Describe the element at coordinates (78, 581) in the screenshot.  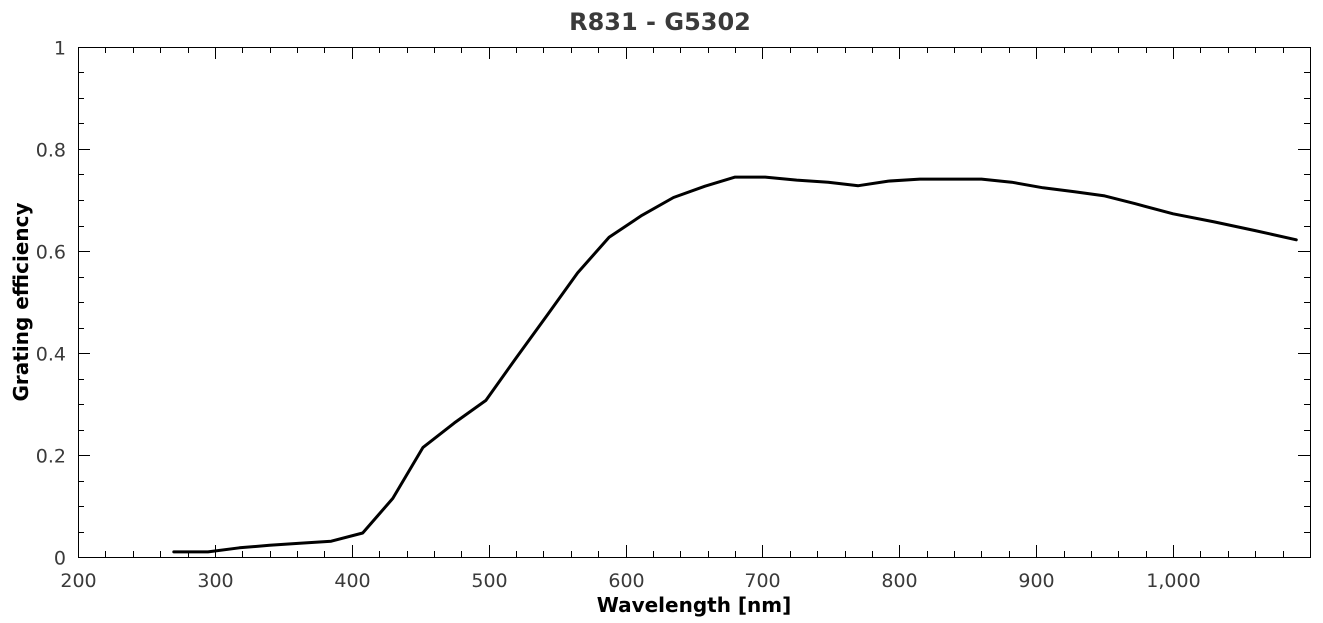
I see `x-tick-label: 200` at that location.